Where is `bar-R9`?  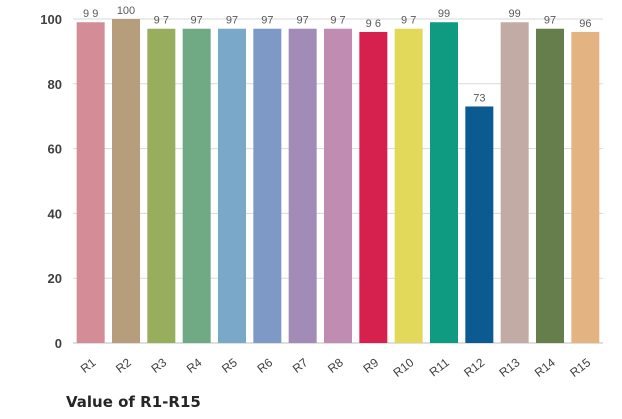
bar-R9 is located at coordinates (373, 187).